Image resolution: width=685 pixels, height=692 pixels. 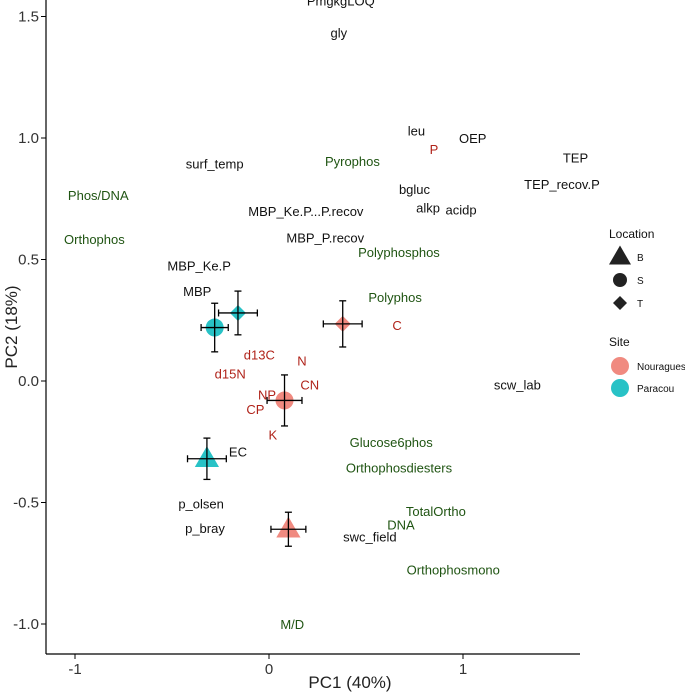 I want to click on y-tick-label: 1.5, so click(x=28, y=17).